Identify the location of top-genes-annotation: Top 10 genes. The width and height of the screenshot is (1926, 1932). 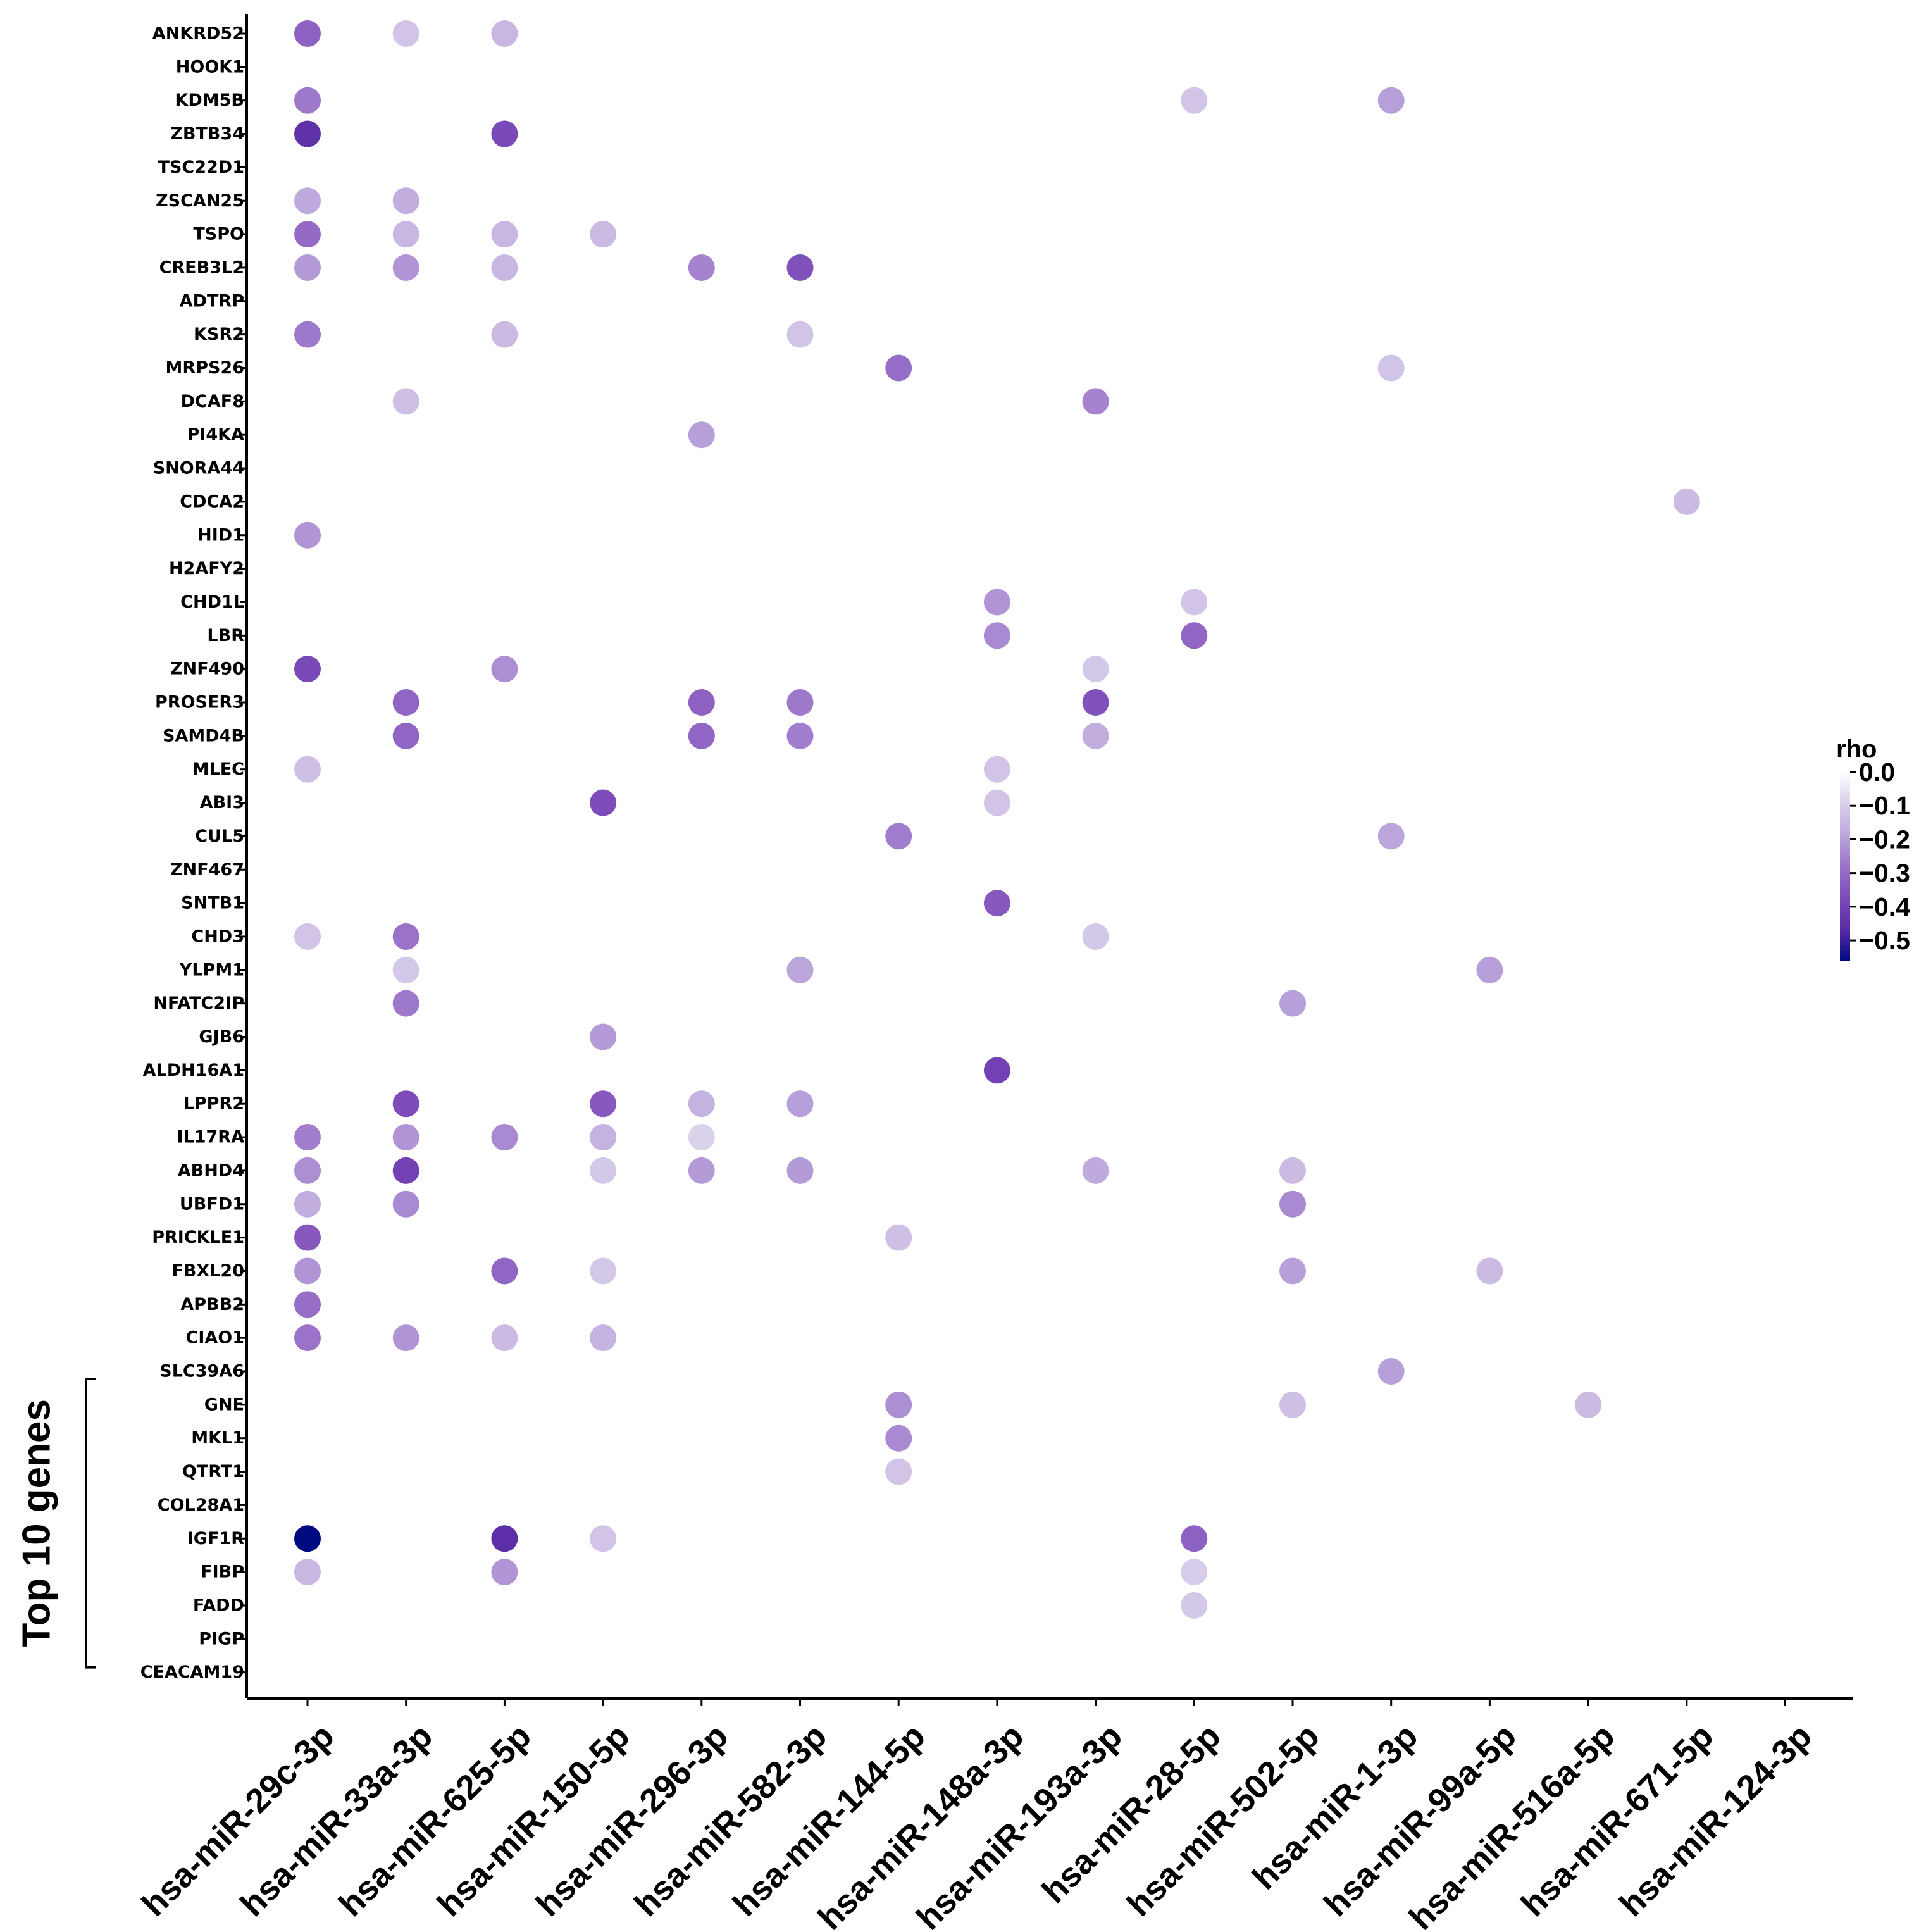
(56, 1523).